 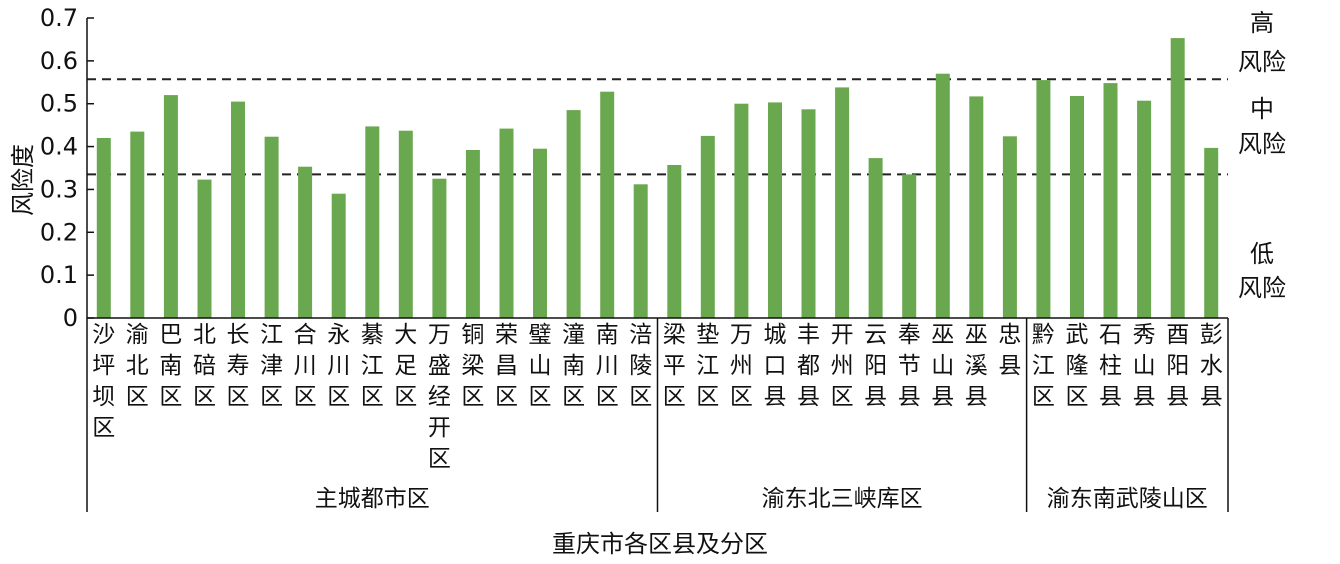 What do you see at coordinates (942, 366) in the screenshot?
I see `category-label-25: 巫山县` at bounding box center [942, 366].